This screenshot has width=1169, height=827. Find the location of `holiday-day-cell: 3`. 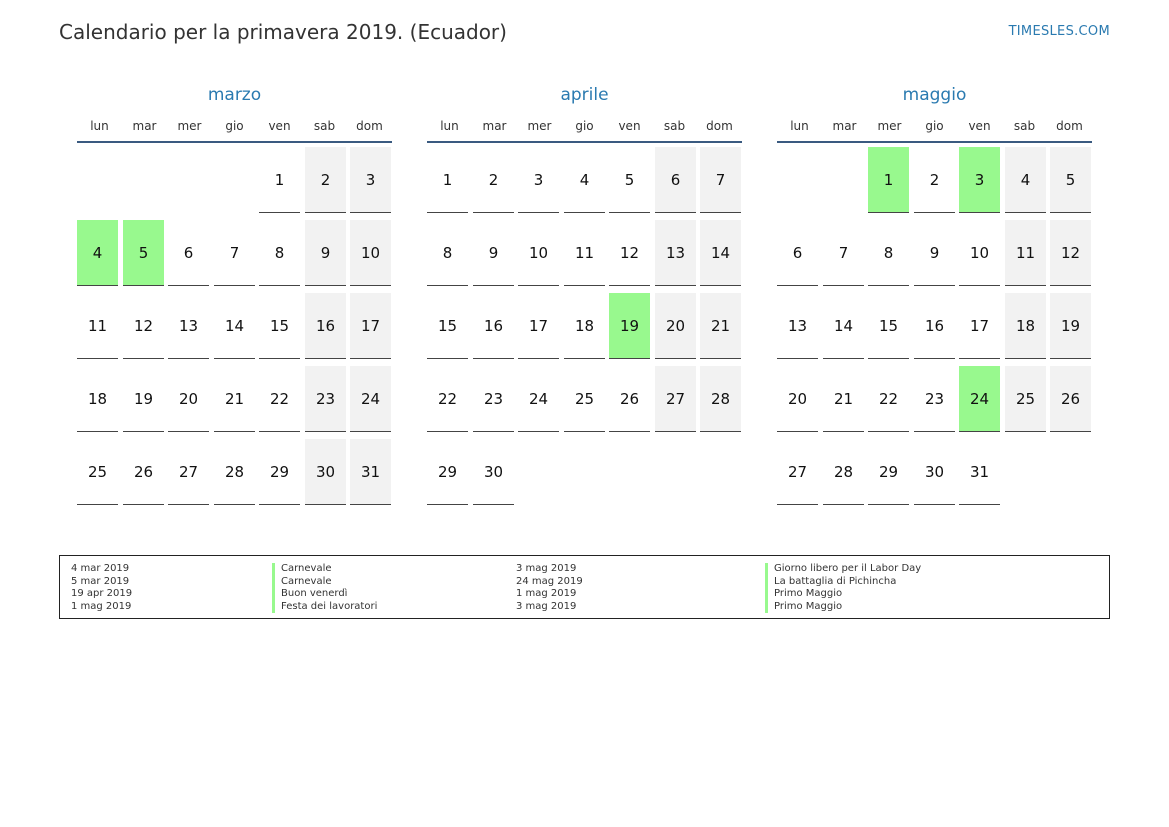

holiday-day-cell: 3 is located at coordinates (979, 180).